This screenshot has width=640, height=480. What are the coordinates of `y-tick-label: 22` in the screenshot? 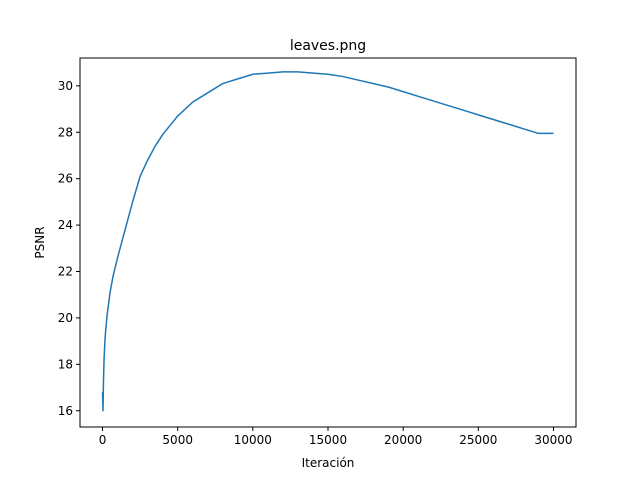 It's located at (65, 272).